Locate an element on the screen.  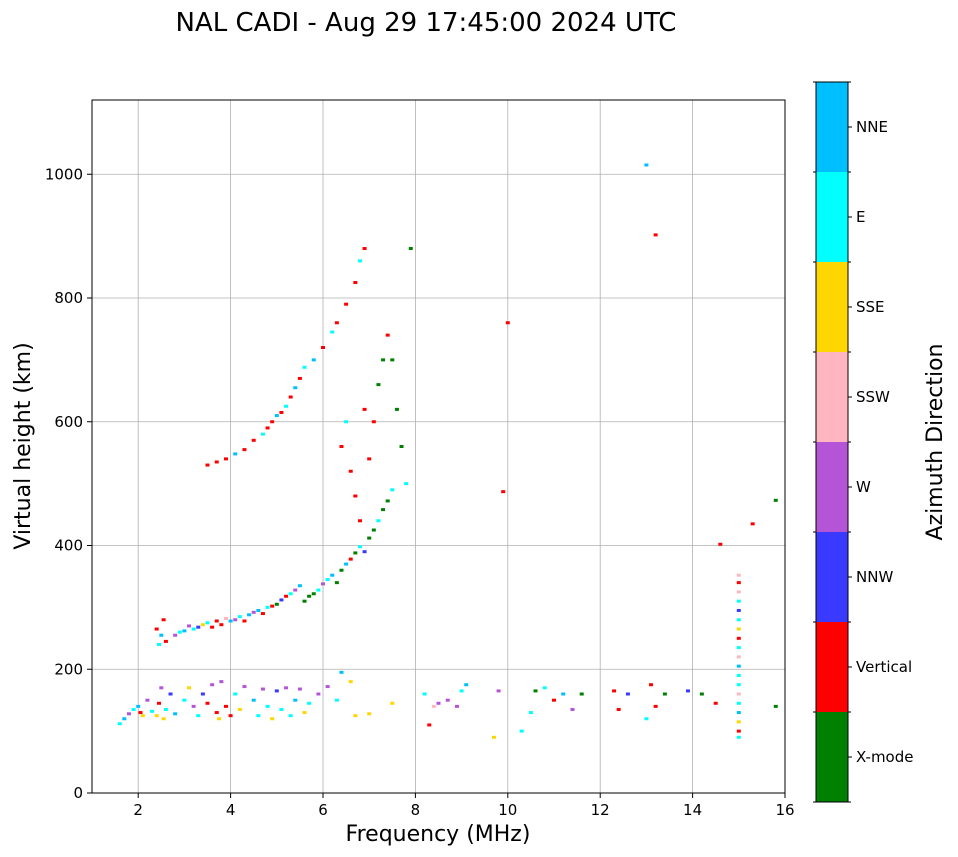
y-tick-label: 800 is located at coordinates (68, 298).